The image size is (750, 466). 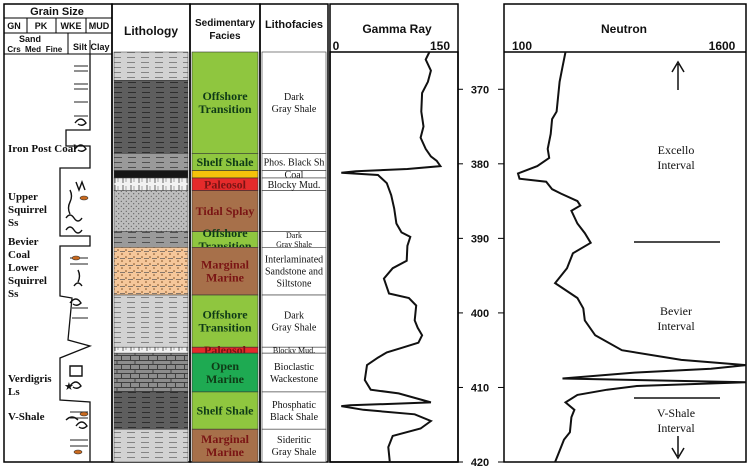 I want to click on crs-header: Crs, so click(x=14, y=49).